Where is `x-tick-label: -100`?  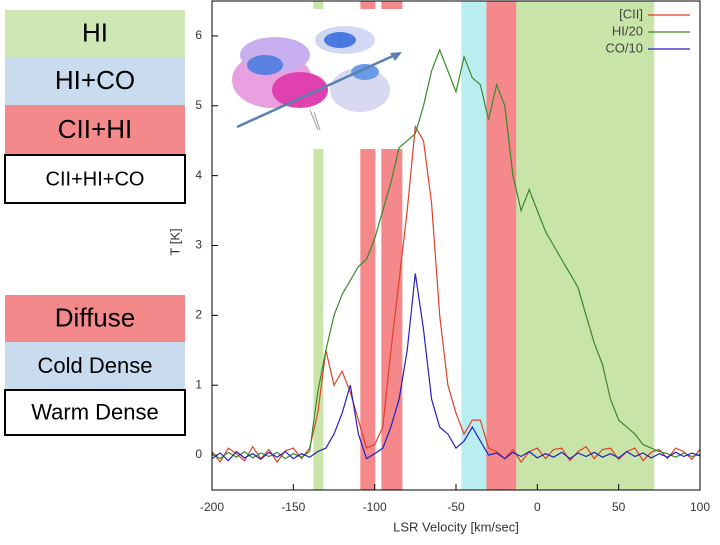 x-tick-label: -100 is located at coordinates (375, 507).